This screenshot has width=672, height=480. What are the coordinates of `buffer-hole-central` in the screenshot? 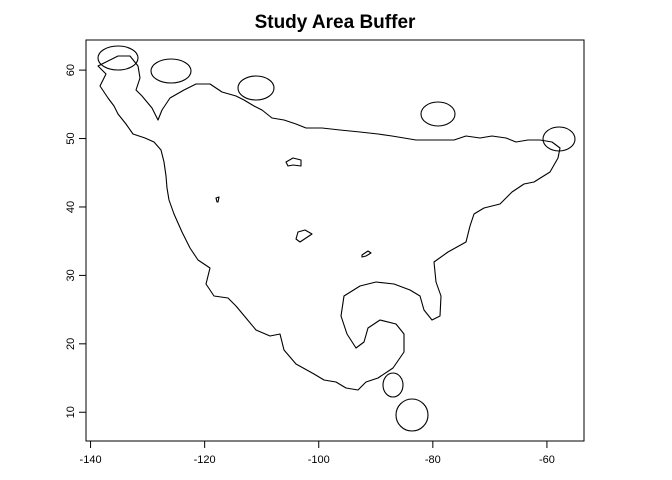 It's located at (304, 236).